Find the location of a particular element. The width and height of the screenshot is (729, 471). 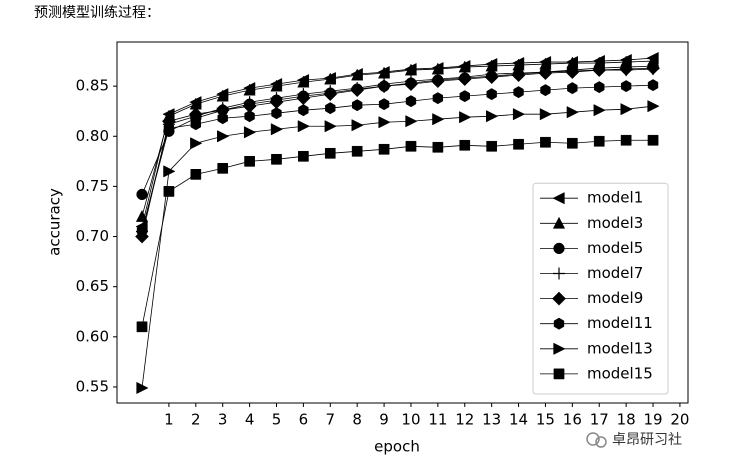

legend-label: model13 is located at coordinates (620, 348).